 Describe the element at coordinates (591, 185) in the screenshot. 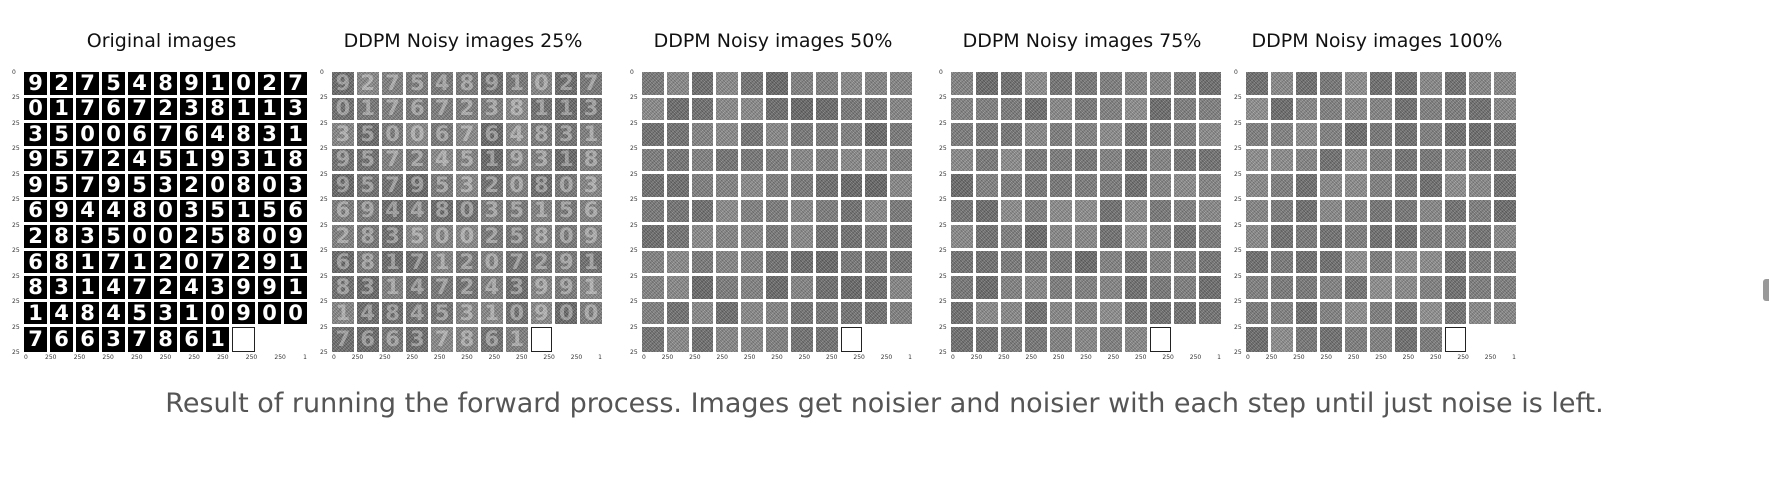

I see `digit-glyph: 3` at that location.